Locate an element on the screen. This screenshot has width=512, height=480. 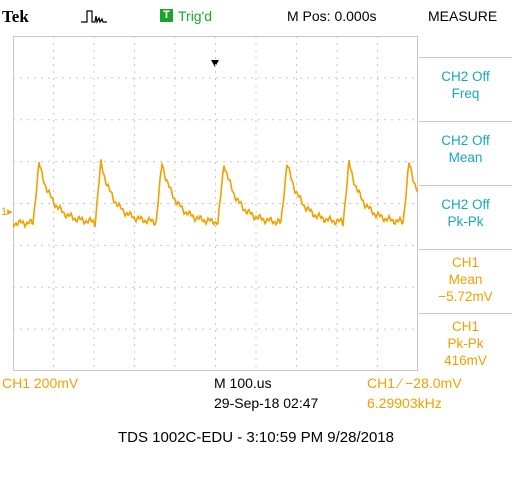
measure-slot-3-source: CH2 Off is located at coordinates (465, 204).